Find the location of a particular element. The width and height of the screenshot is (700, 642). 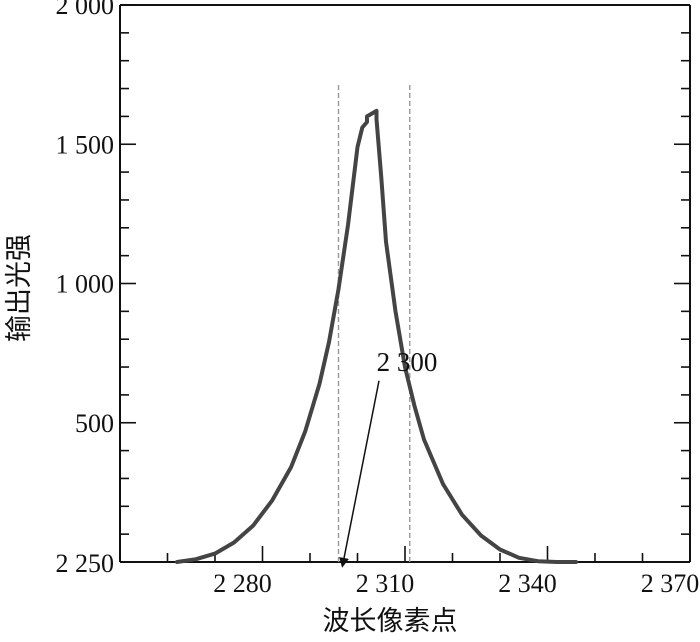

y-tick-label: 1 000 is located at coordinates (85, 284).